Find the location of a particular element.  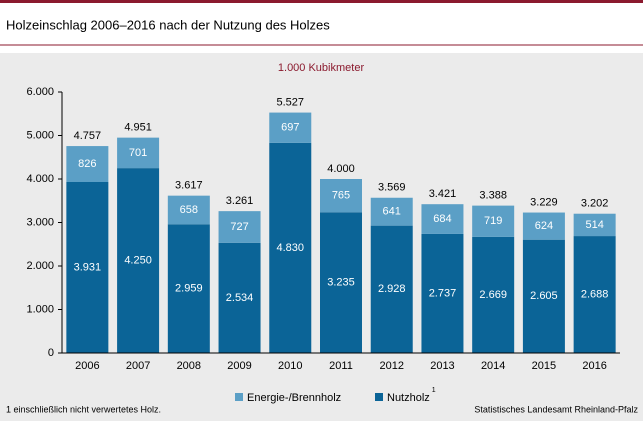

value-label: 2.928 is located at coordinates (392, 289).